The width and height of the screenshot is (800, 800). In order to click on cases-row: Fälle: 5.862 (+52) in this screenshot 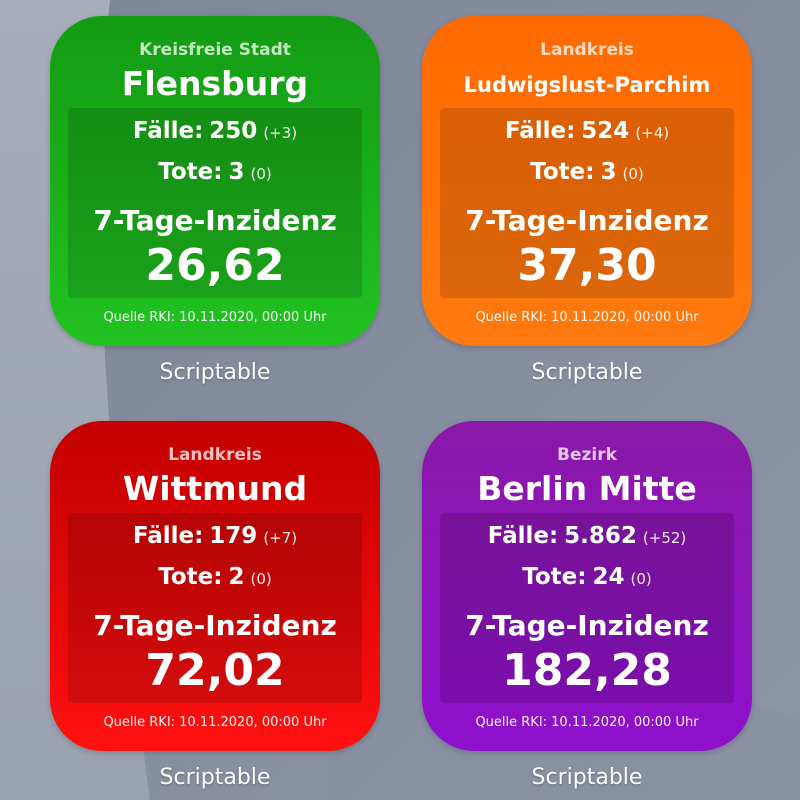, I will do `click(587, 536)`.